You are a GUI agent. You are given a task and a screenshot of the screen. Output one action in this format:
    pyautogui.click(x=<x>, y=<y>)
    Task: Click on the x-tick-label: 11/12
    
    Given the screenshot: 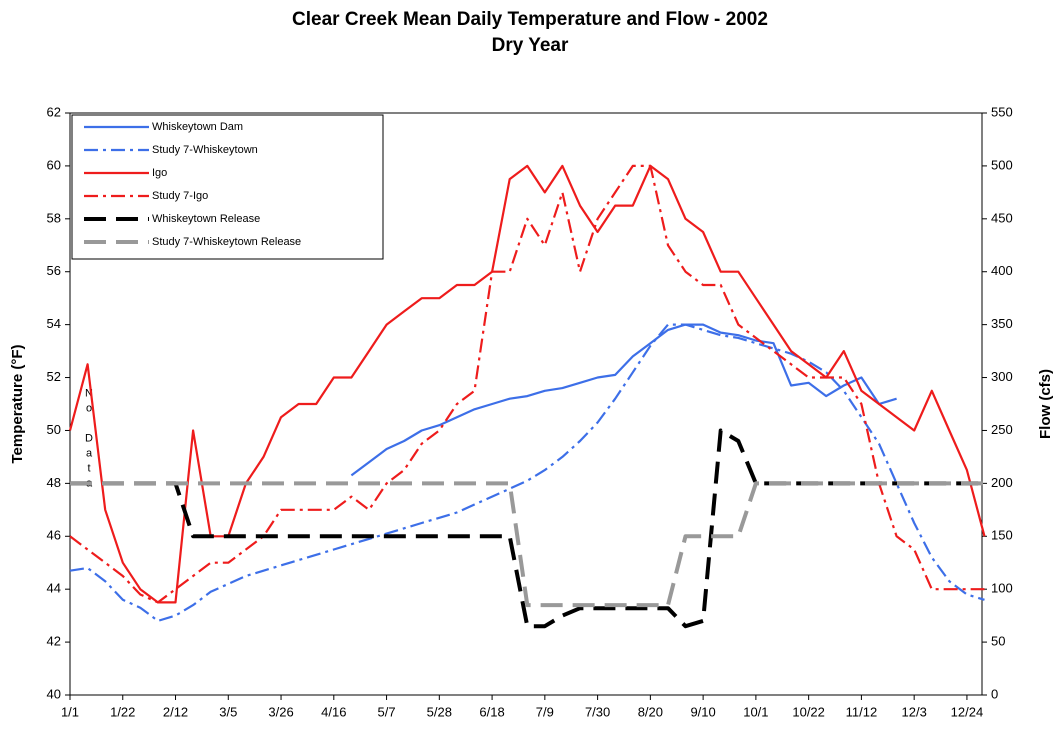 What is the action you would take?
    pyautogui.click(x=862, y=711)
    